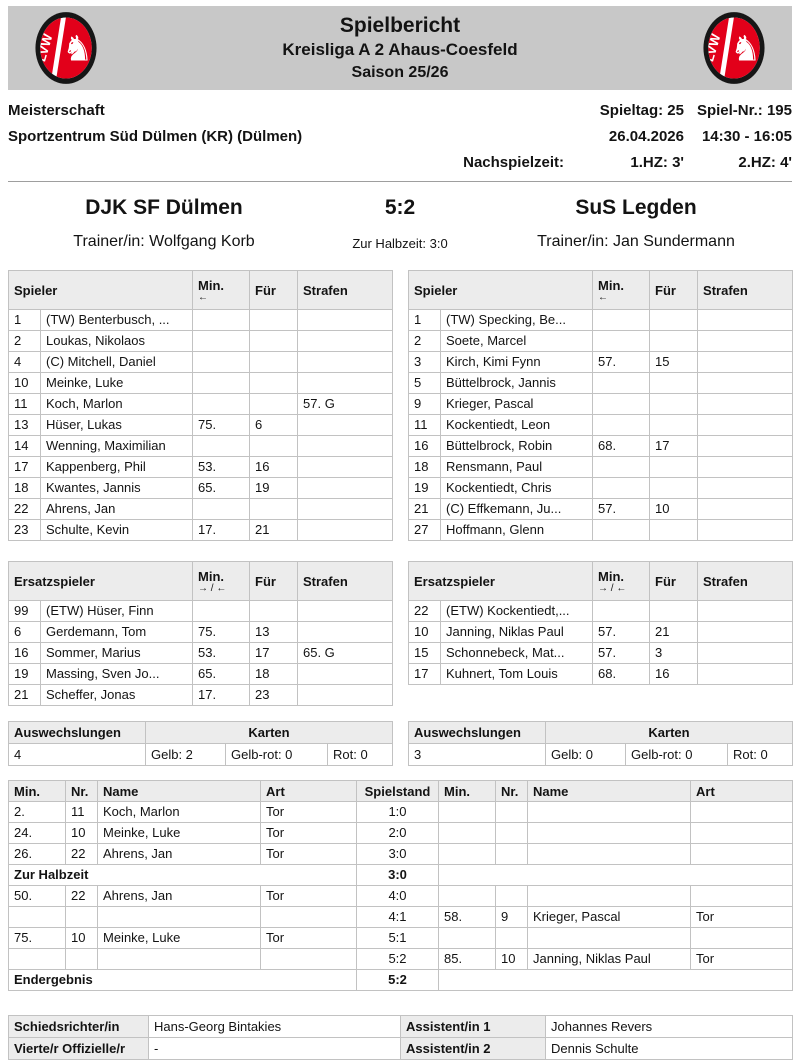 This screenshot has height=1060, width=800. Describe the element at coordinates (201, 488) in the screenshot. I see `player-row: 18 Kwantes, Jannis 65. 19` at that location.